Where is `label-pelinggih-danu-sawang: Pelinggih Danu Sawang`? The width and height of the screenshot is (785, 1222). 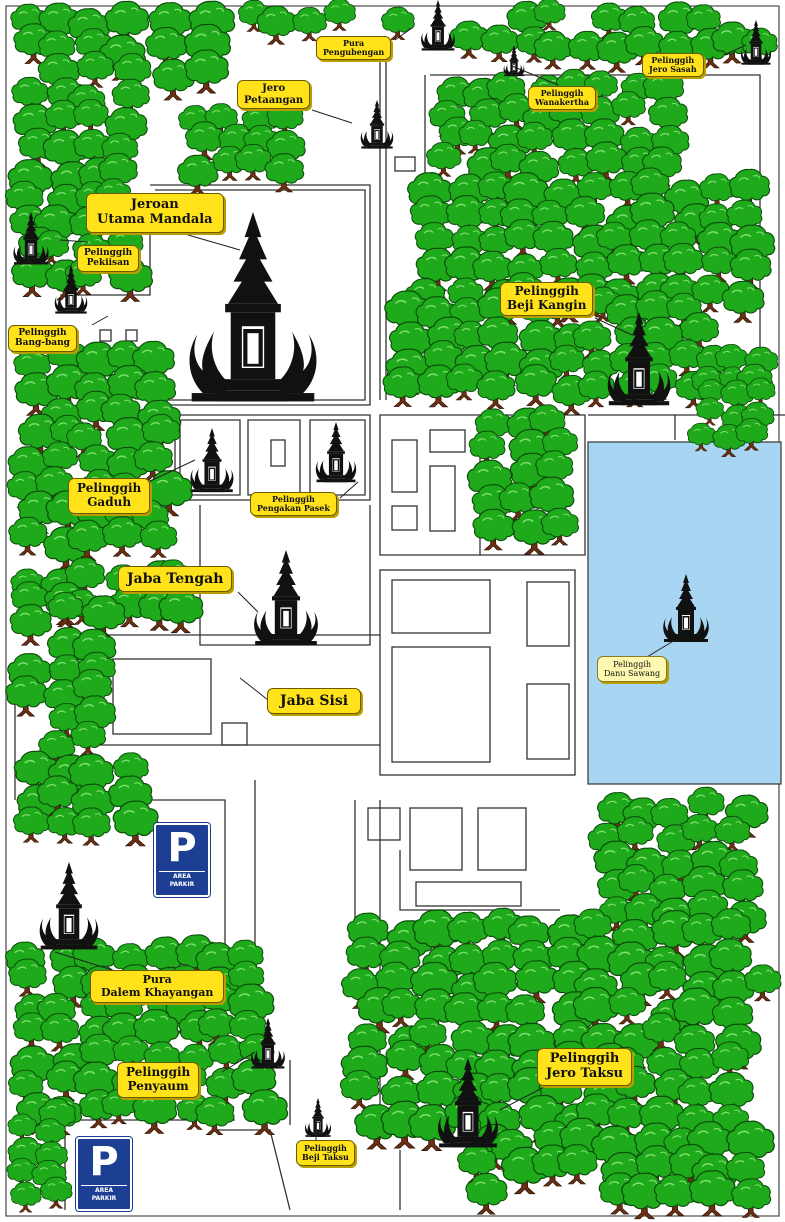 label-pelinggih-danu-sawang: Pelinggih Danu Sawang is located at coordinates (632, 669).